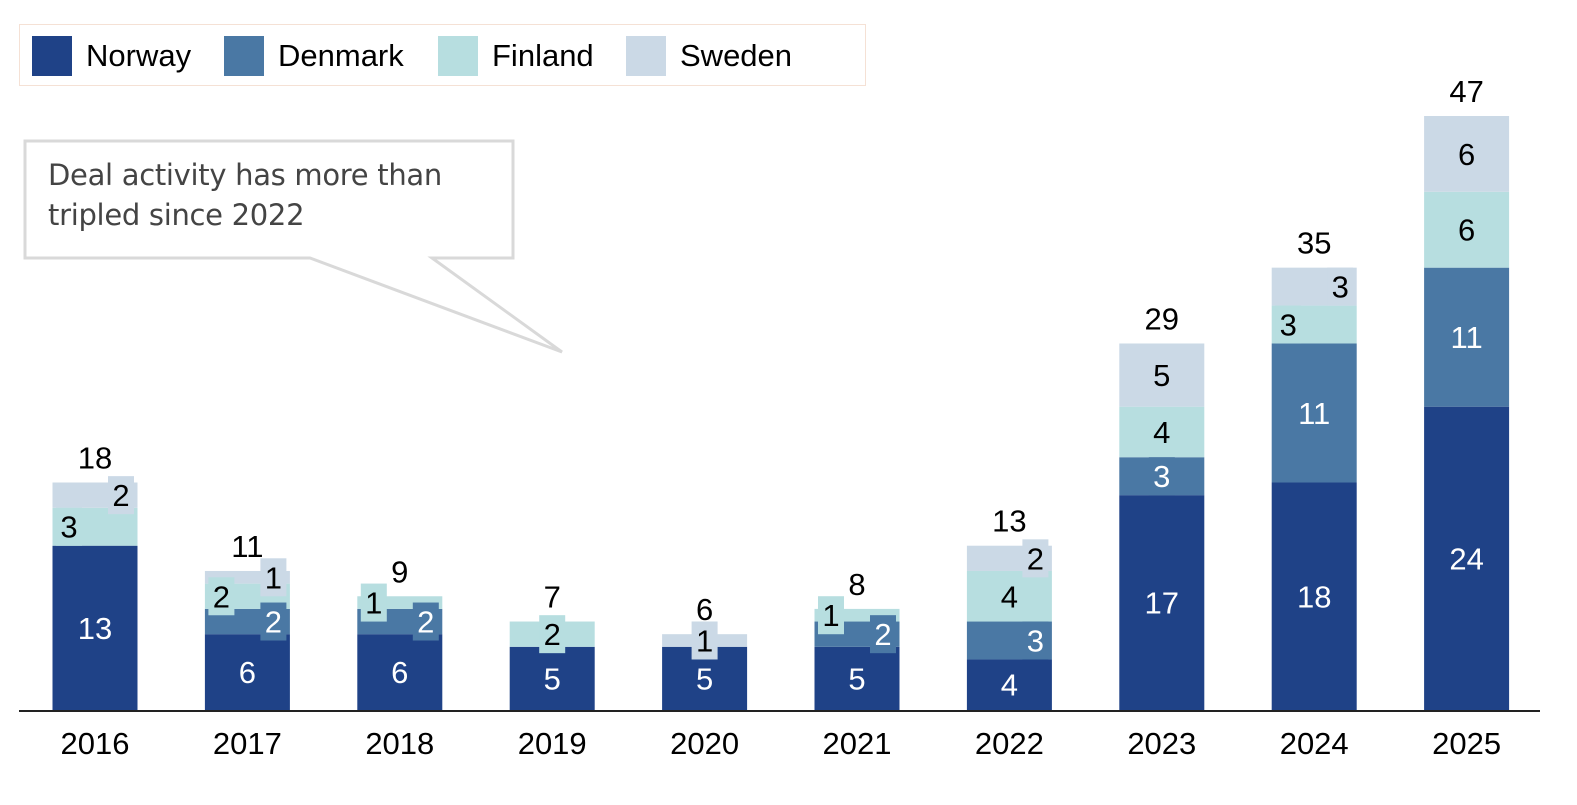 The image size is (1577, 805). Describe the element at coordinates (1161, 743) in the screenshot. I see `x-tick-label-2023: 2023` at that location.